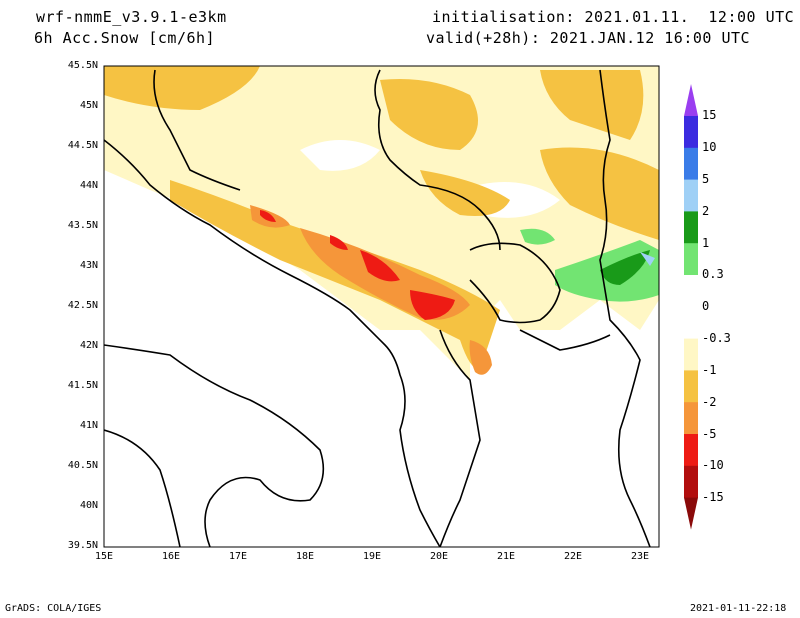  Describe the element at coordinates (340, 155) in the screenshot. I see `snow-region-clear` at that location.